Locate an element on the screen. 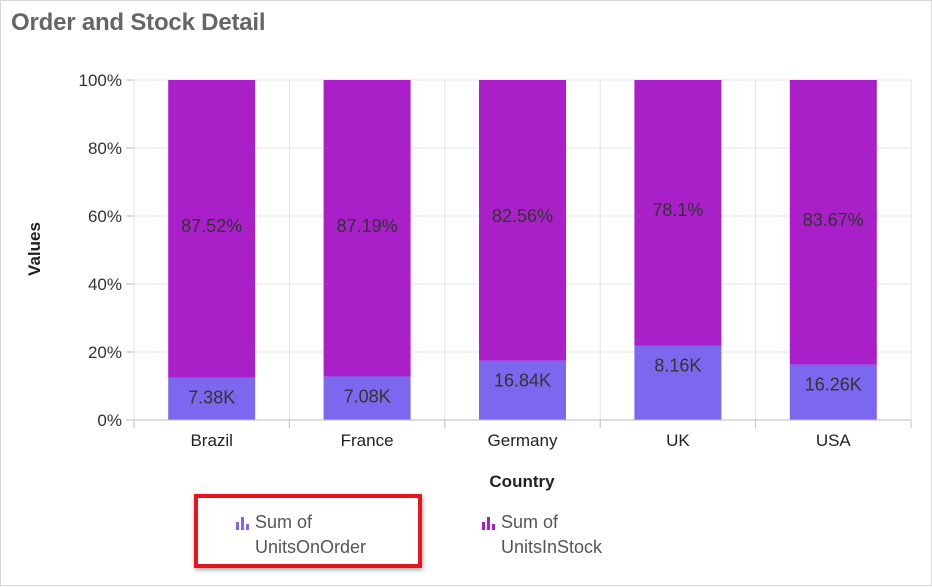  legend-label-line: UnitsInStock is located at coordinates (552, 547).